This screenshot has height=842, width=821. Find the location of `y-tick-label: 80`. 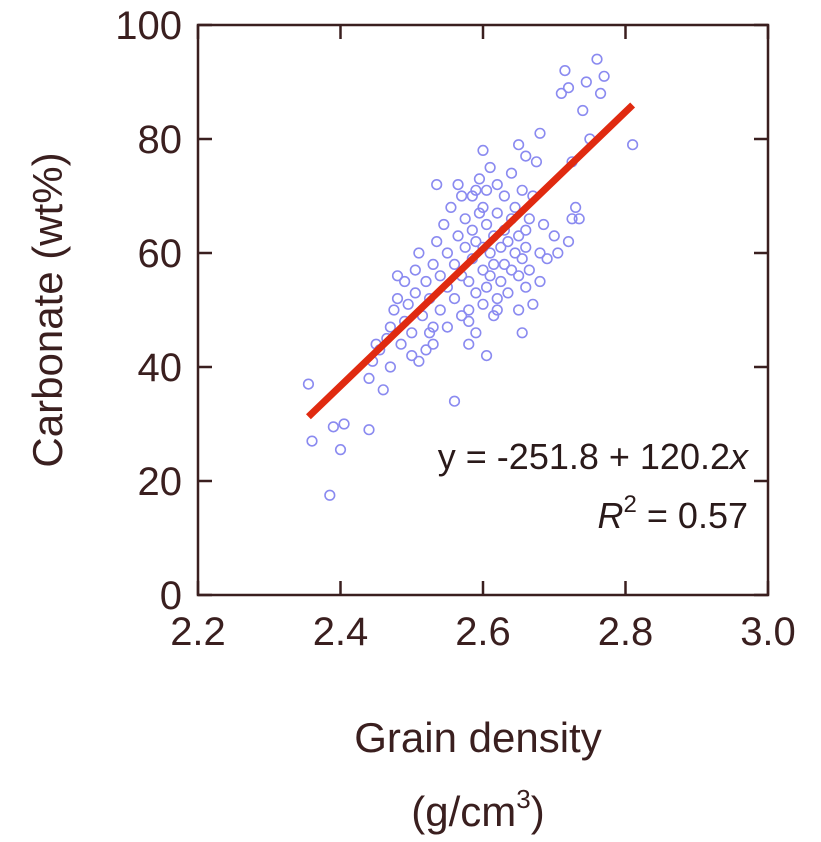

y-tick-label: 80 is located at coordinates (160, 140).